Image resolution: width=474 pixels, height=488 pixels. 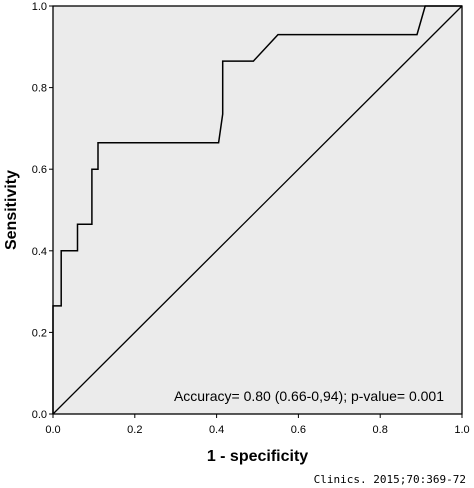 I want to click on y-tick-label: 0.0, so click(x=39, y=415).